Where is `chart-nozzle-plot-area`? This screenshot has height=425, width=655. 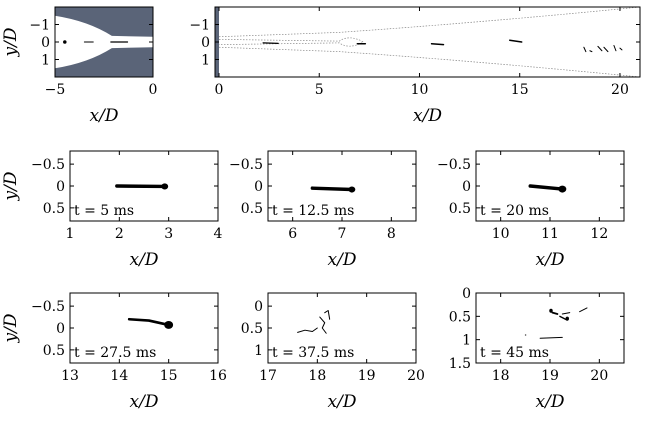 chart-nozzle-plot-area is located at coordinates (104, 42).